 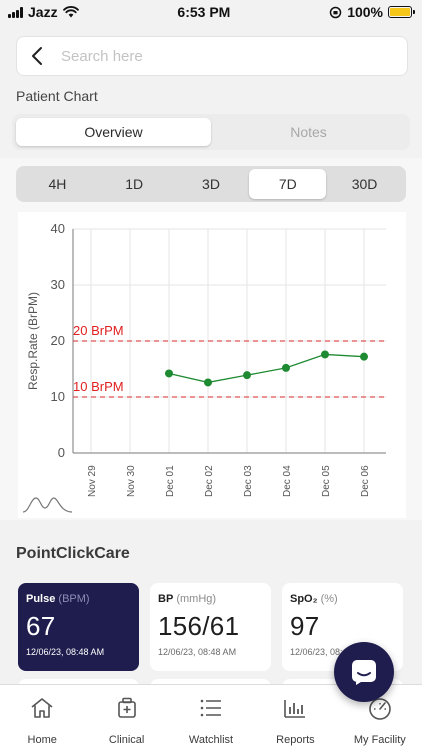 I want to click on x-tick-label: Dec 03, so click(x=248, y=481).